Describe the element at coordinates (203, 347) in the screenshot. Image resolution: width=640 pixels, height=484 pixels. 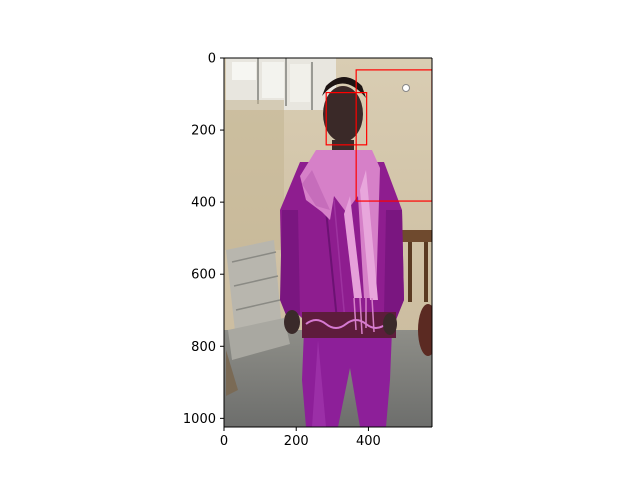
I see `y-tick-label: 800` at that location.